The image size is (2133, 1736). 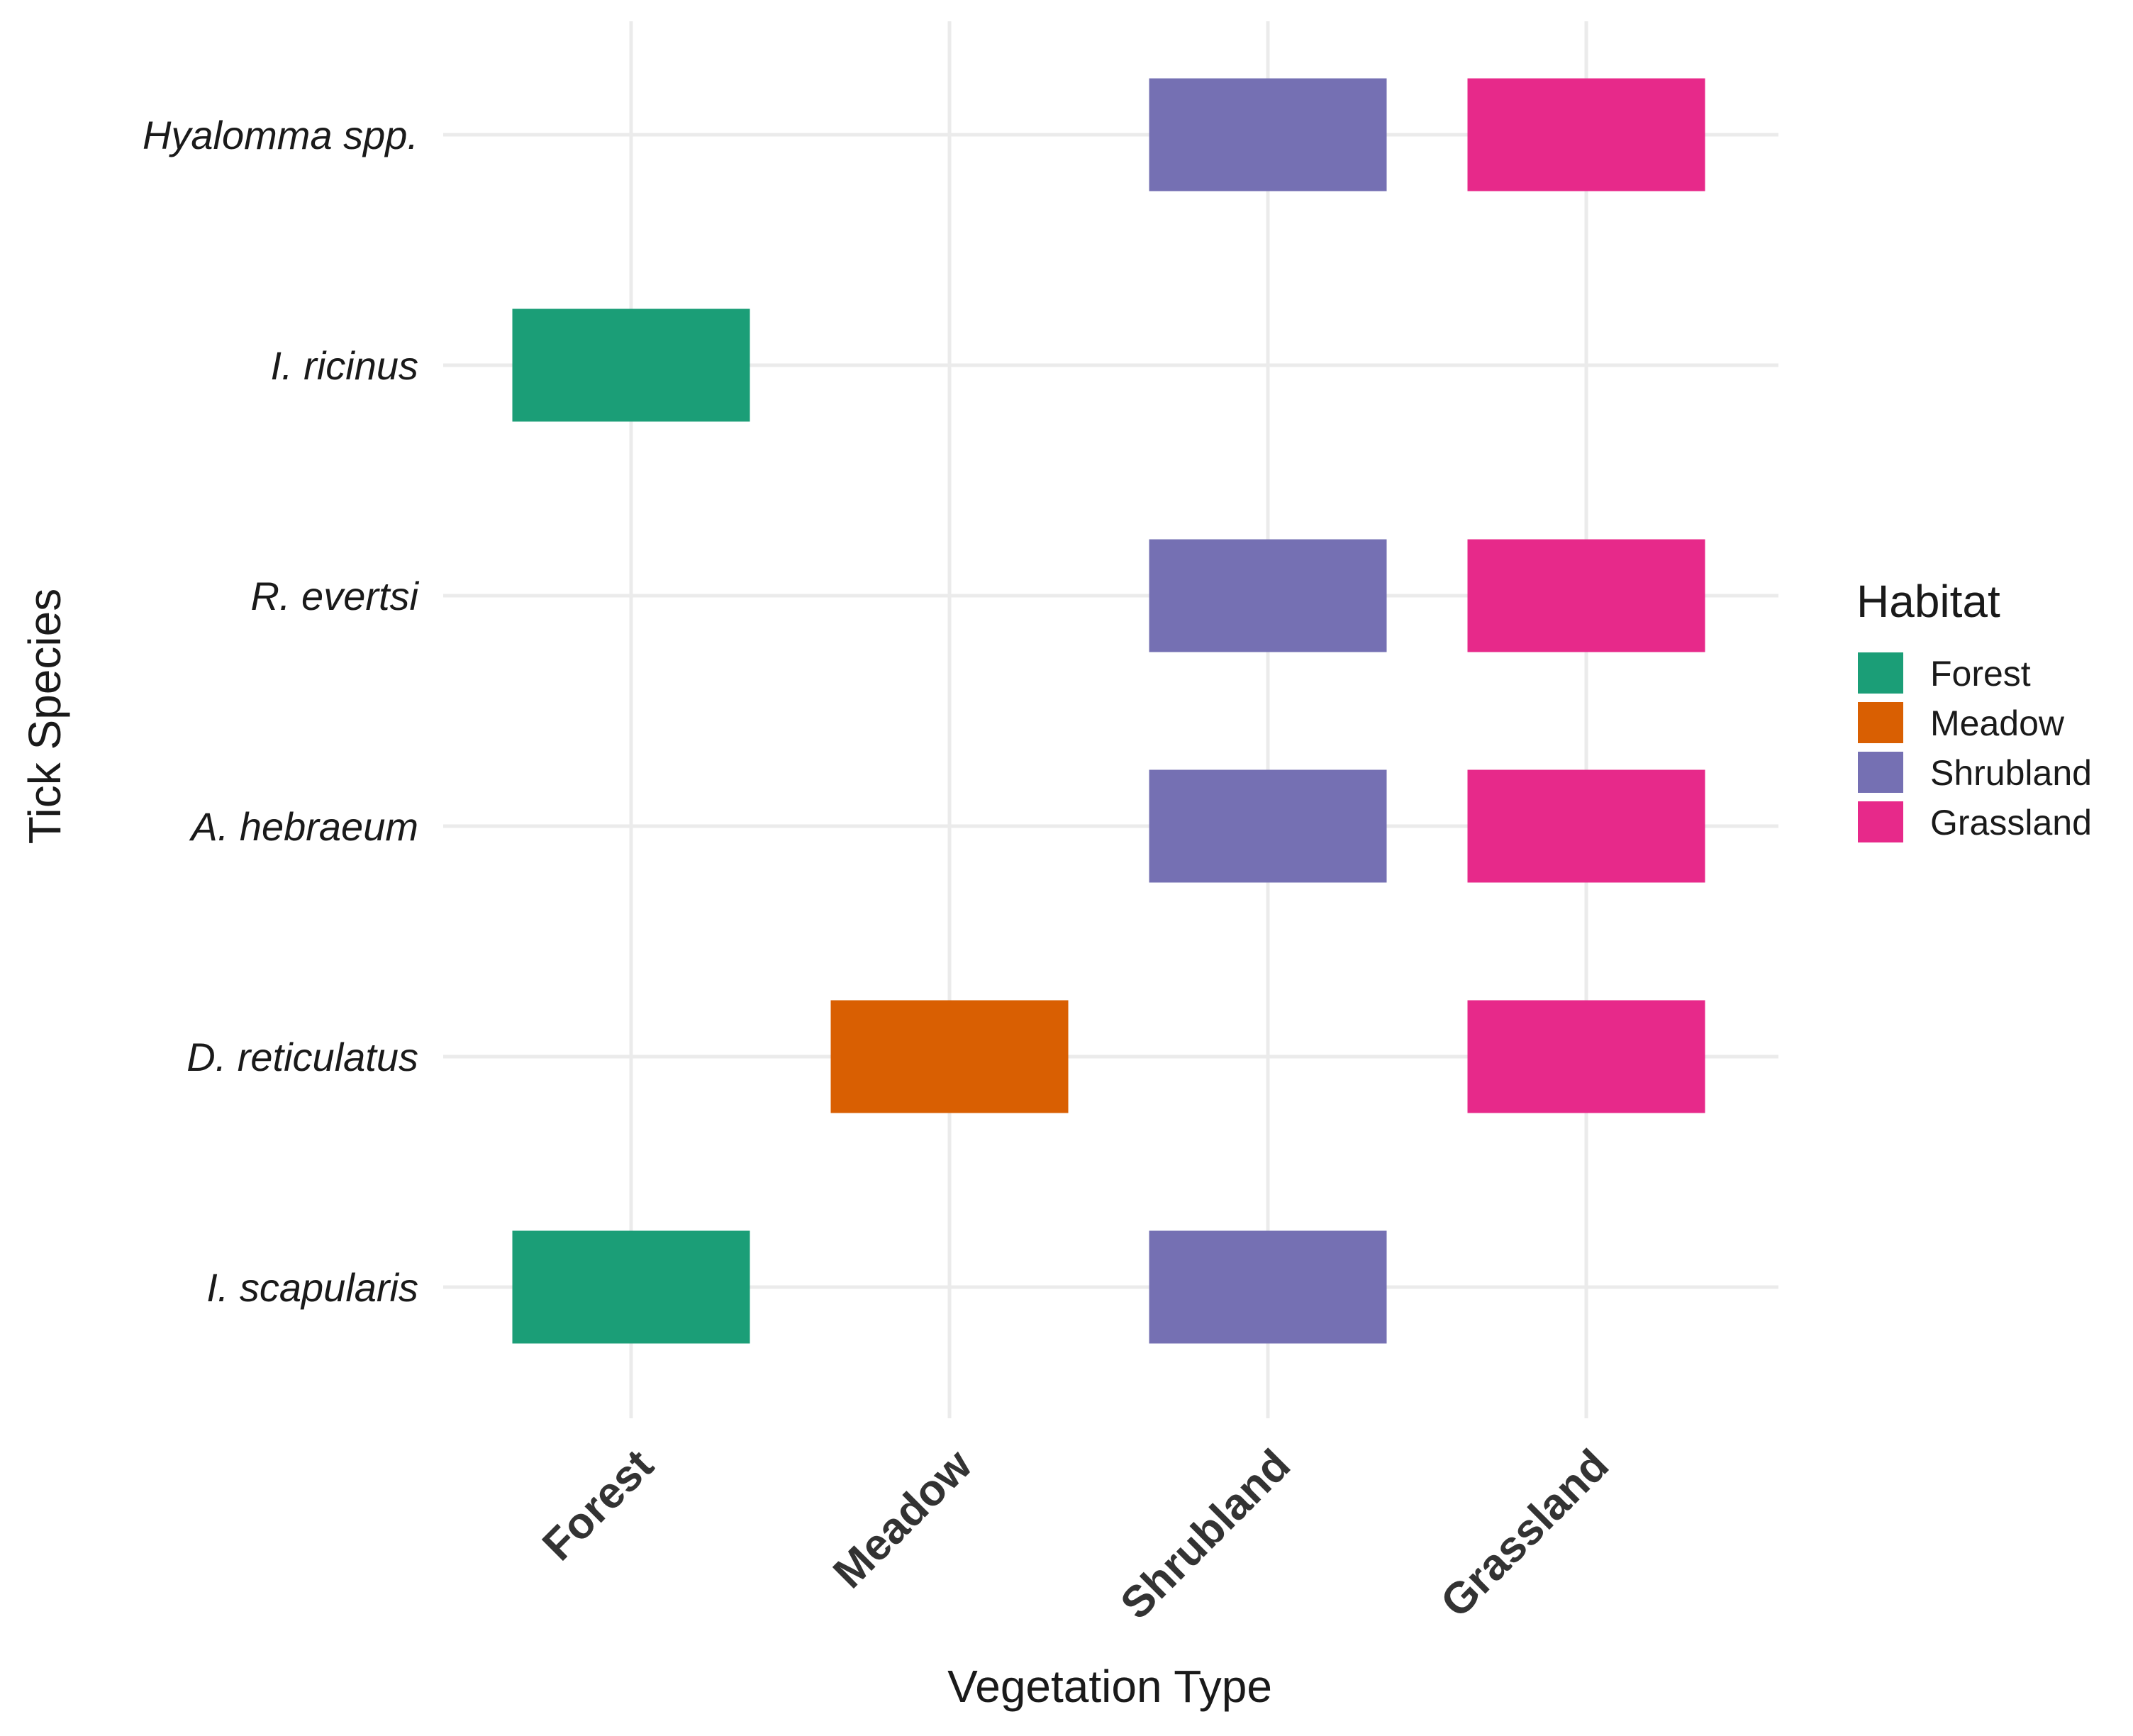 I want to click on legend-swatch-grassland, so click(x=1880, y=821).